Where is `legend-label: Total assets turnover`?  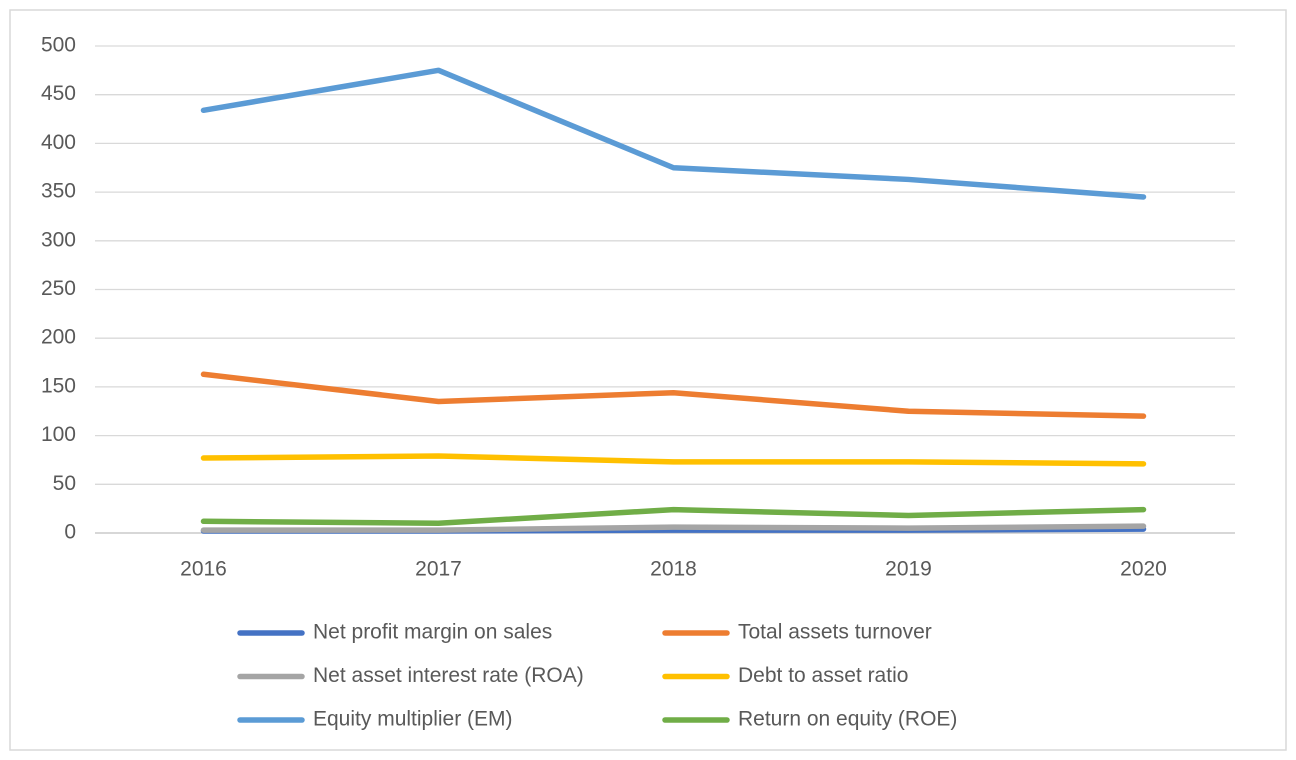 legend-label: Total assets turnover is located at coordinates (835, 632).